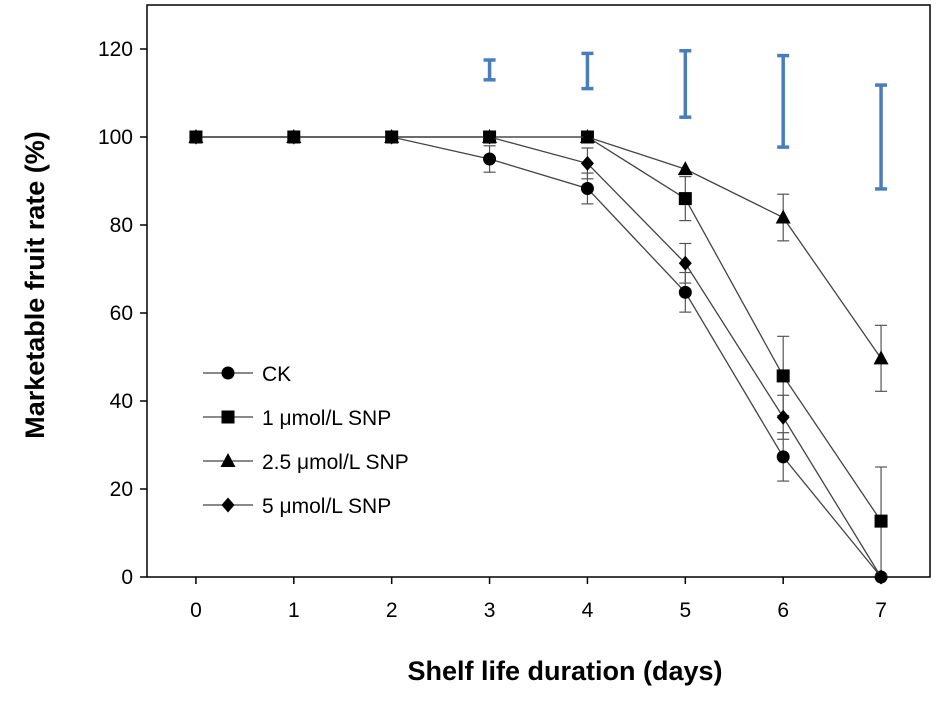 This screenshot has width=936, height=702. What do you see at coordinates (881, 610) in the screenshot?
I see `x-tick-label: 7` at bounding box center [881, 610].